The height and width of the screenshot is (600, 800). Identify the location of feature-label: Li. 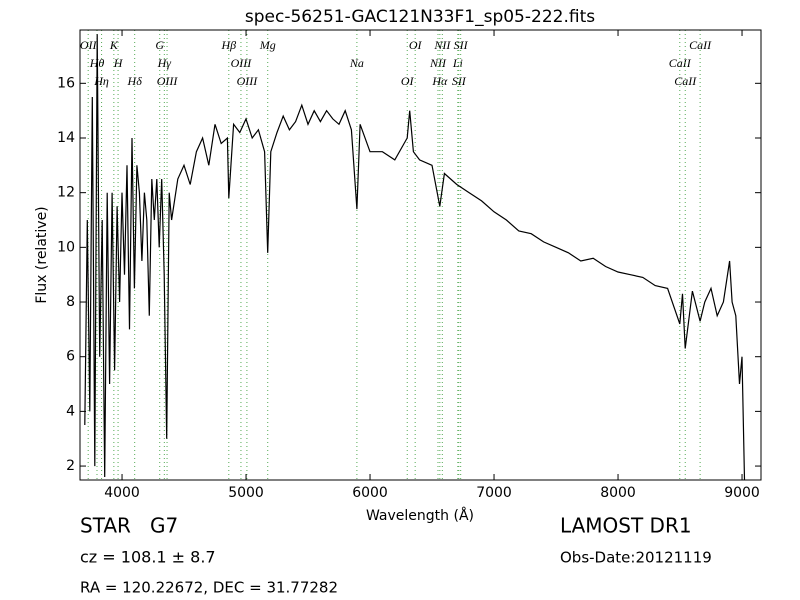
(457, 63).